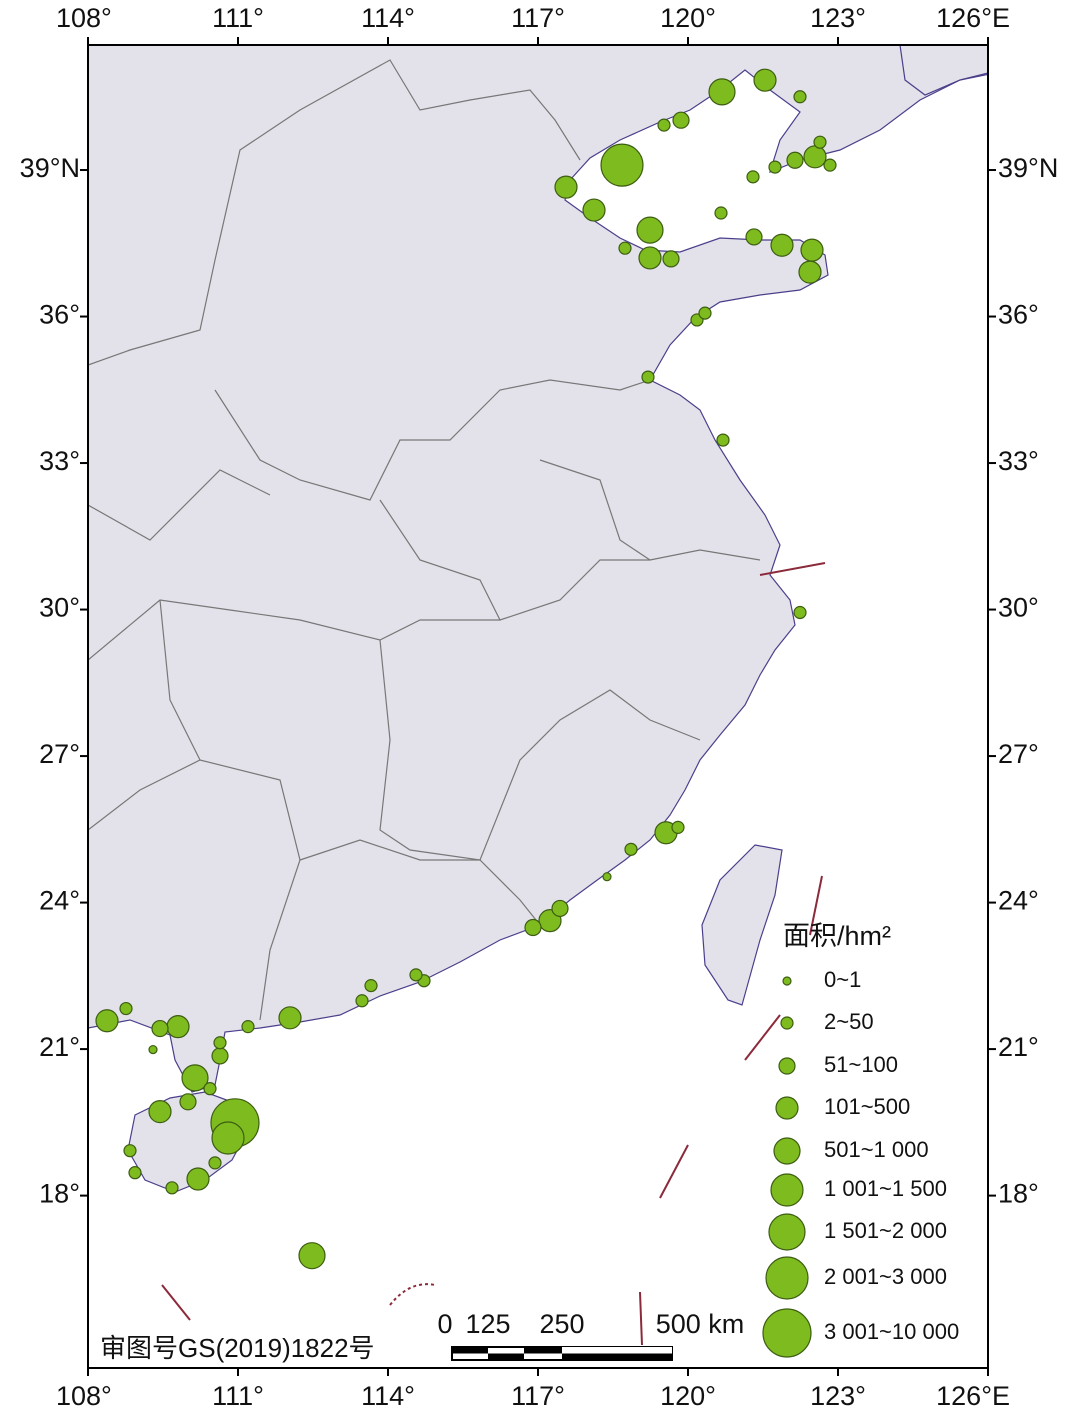  I want to click on legend-label: 0~1, so click(842, 979).